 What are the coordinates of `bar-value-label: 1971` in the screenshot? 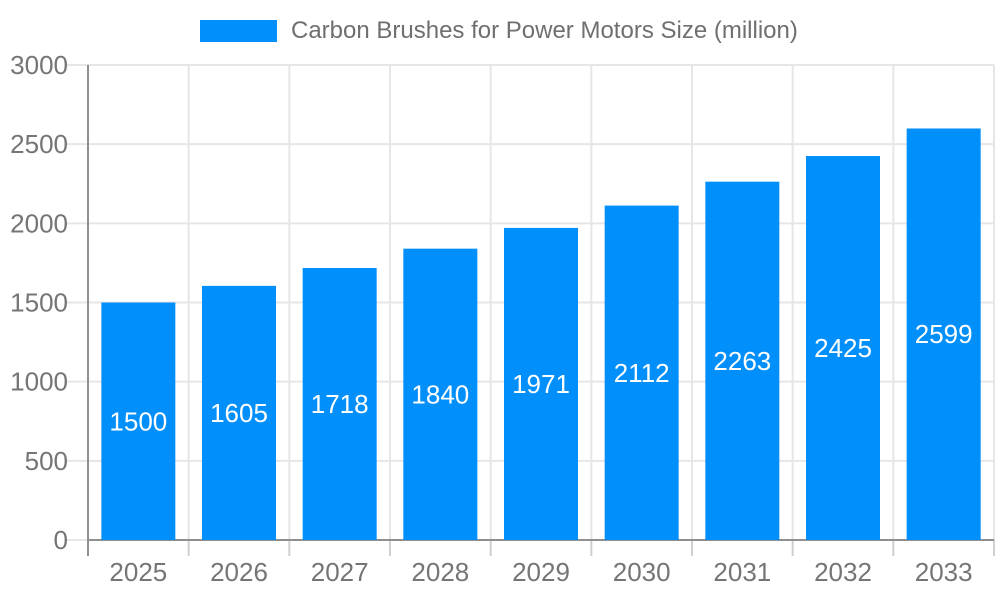 It's located at (541, 384).